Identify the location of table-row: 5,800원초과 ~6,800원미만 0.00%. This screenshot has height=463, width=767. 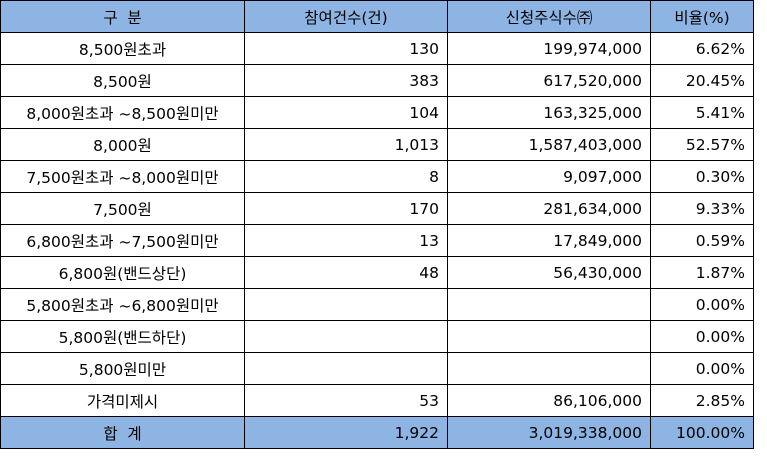
(377, 304).